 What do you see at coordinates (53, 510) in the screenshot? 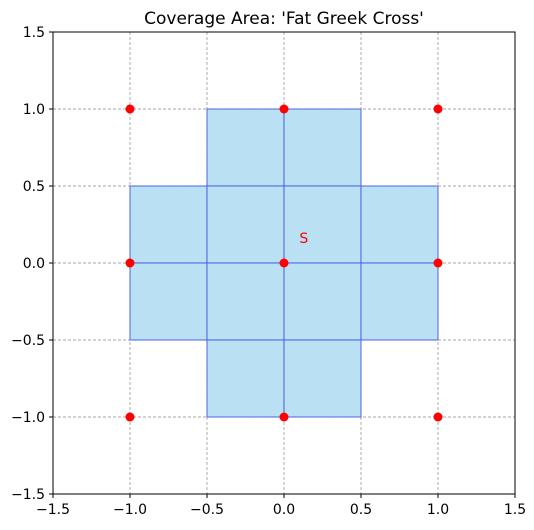
I see `x-tick-label: −1.5` at bounding box center [53, 510].